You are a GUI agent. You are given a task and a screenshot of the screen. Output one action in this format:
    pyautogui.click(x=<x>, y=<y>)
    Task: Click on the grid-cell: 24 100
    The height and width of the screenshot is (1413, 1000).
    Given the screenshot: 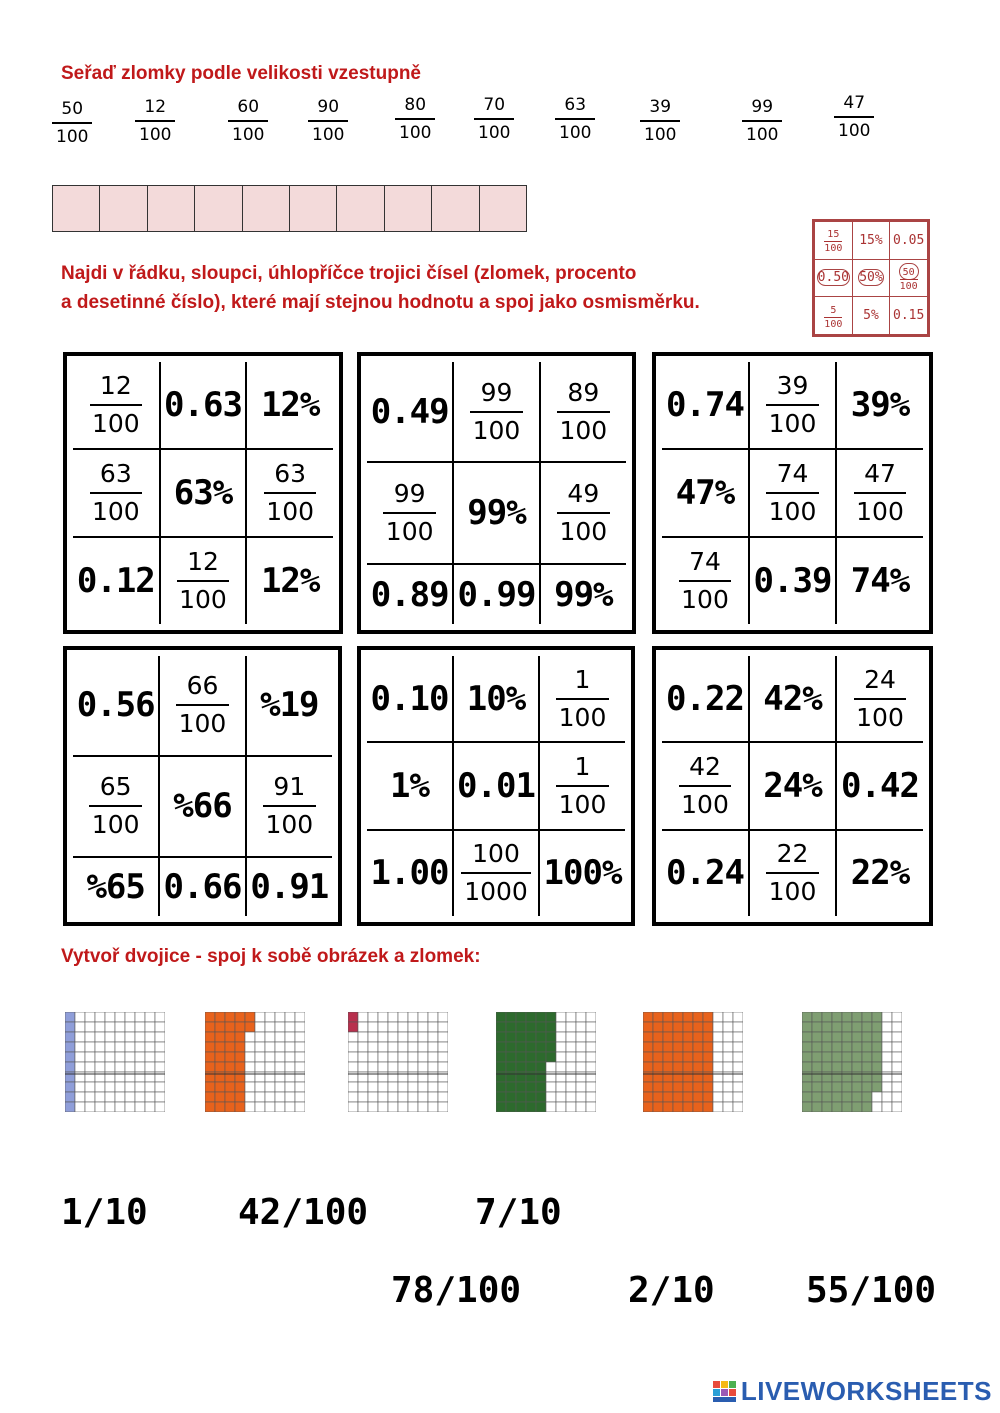 What is the action you would take?
    pyautogui.click(x=879, y=700)
    